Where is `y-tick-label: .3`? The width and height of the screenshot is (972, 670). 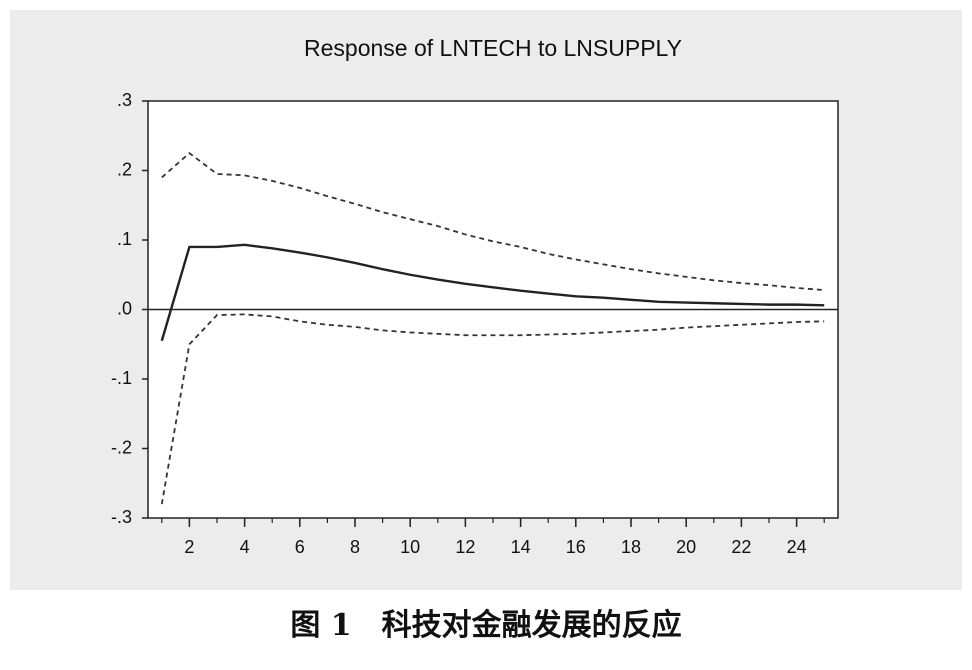 y-tick-label: .3 is located at coordinates (124, 100).